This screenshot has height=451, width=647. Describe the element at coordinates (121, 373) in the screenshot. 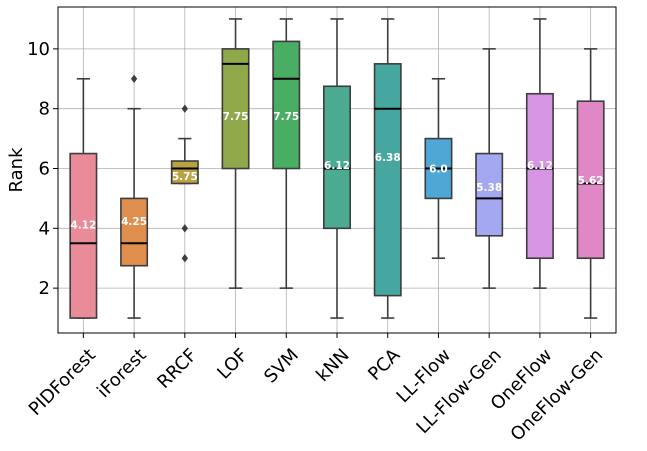

I see `x-tick-label: iForest` at that location.